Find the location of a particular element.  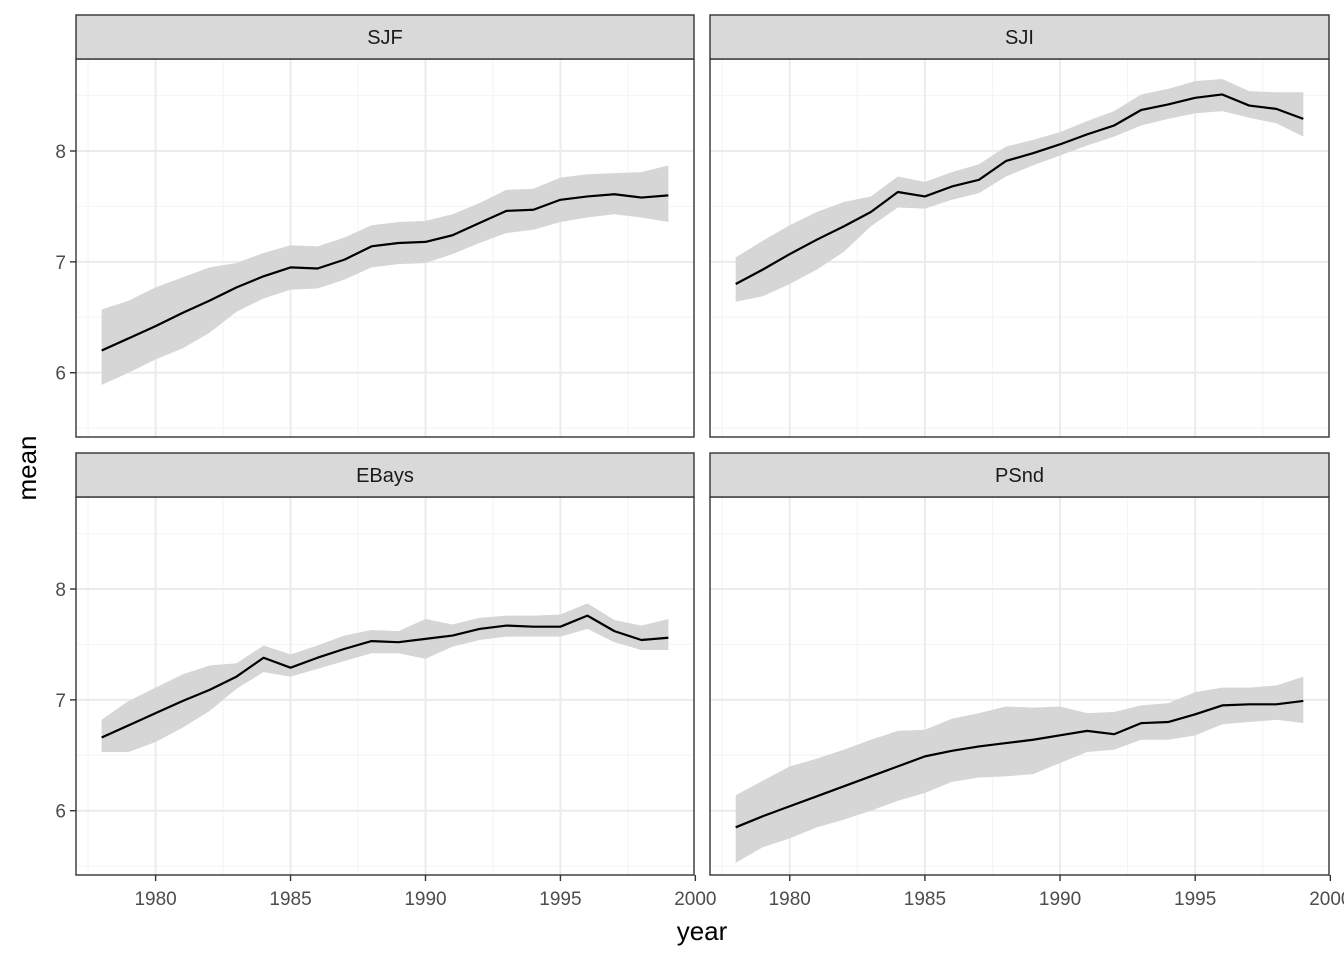

facet-strip-label: PSnd is located at coordinates (1019, 476).